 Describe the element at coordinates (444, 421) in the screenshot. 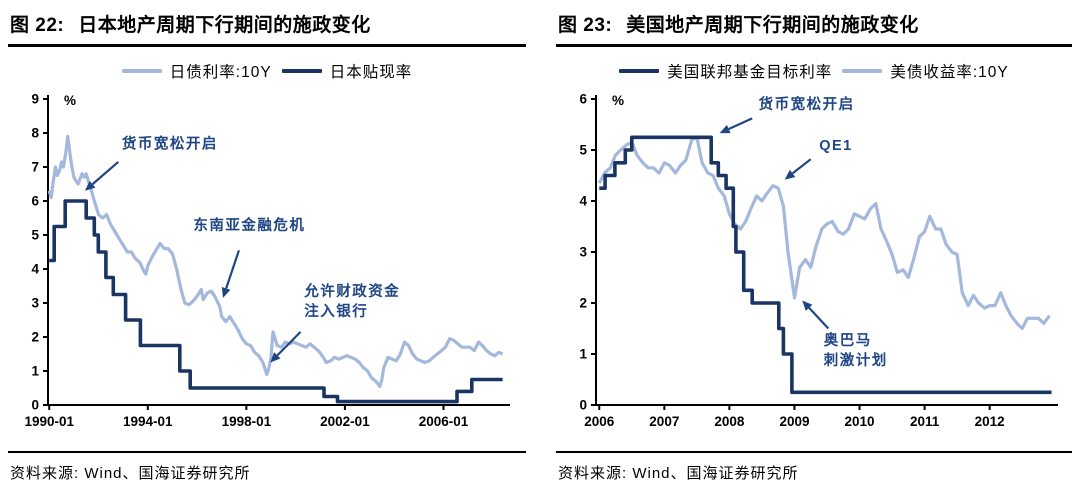

I see `x-tick-label: 2006-01` at that location.